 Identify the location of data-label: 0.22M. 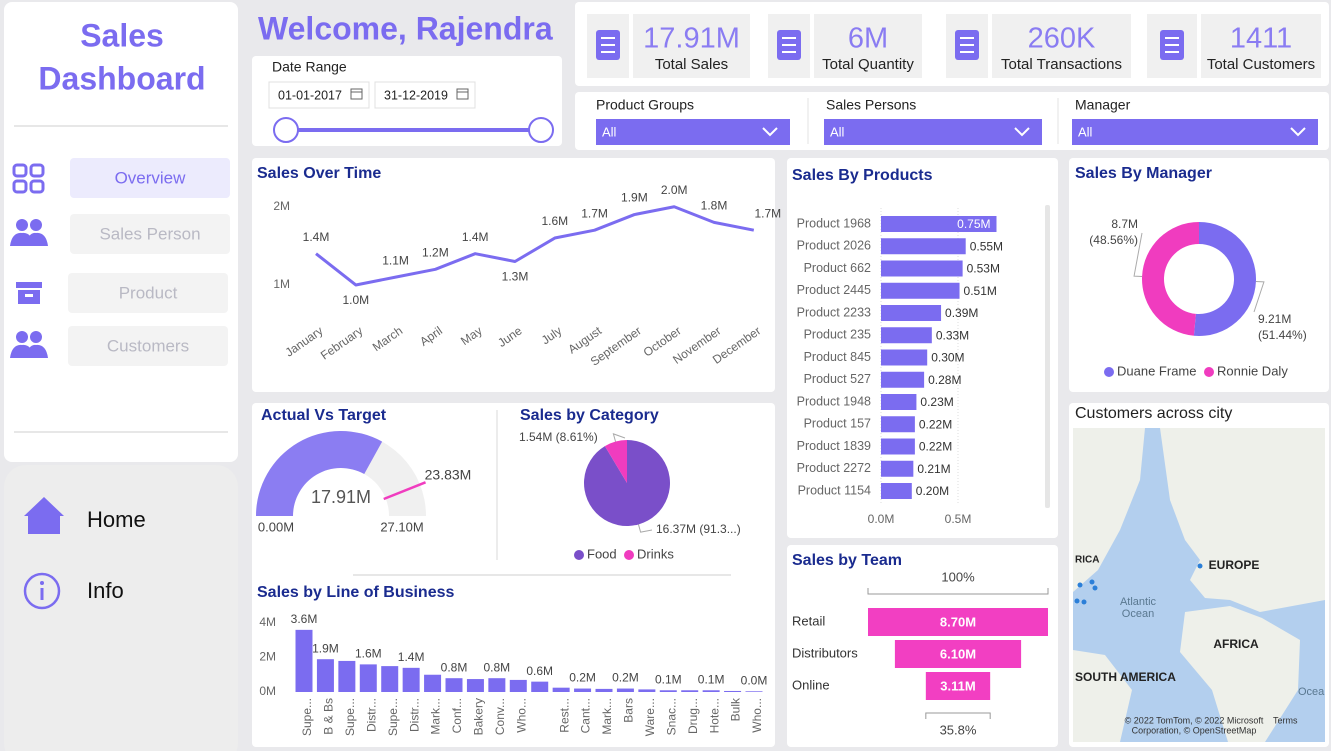
(935, 447).